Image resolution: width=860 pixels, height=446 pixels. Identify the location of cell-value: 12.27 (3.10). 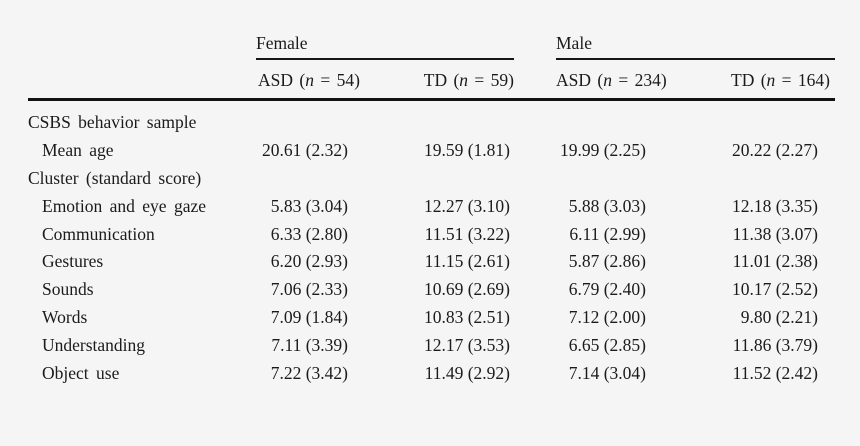
(466, 205).